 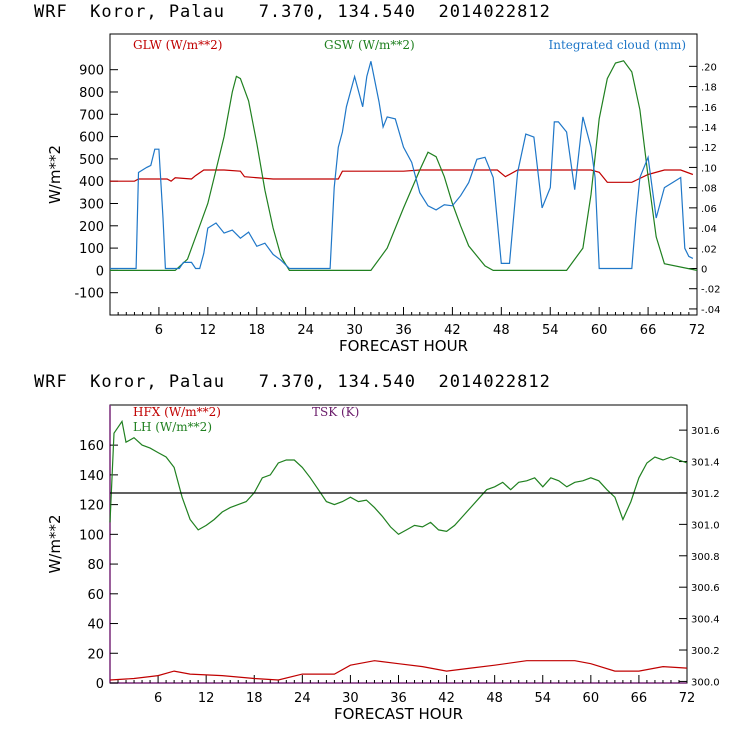 What do you see at coordinates (709, 229) in the screenshot?
I see `y2-tick-label: .04` at bounding box center [709, 229].